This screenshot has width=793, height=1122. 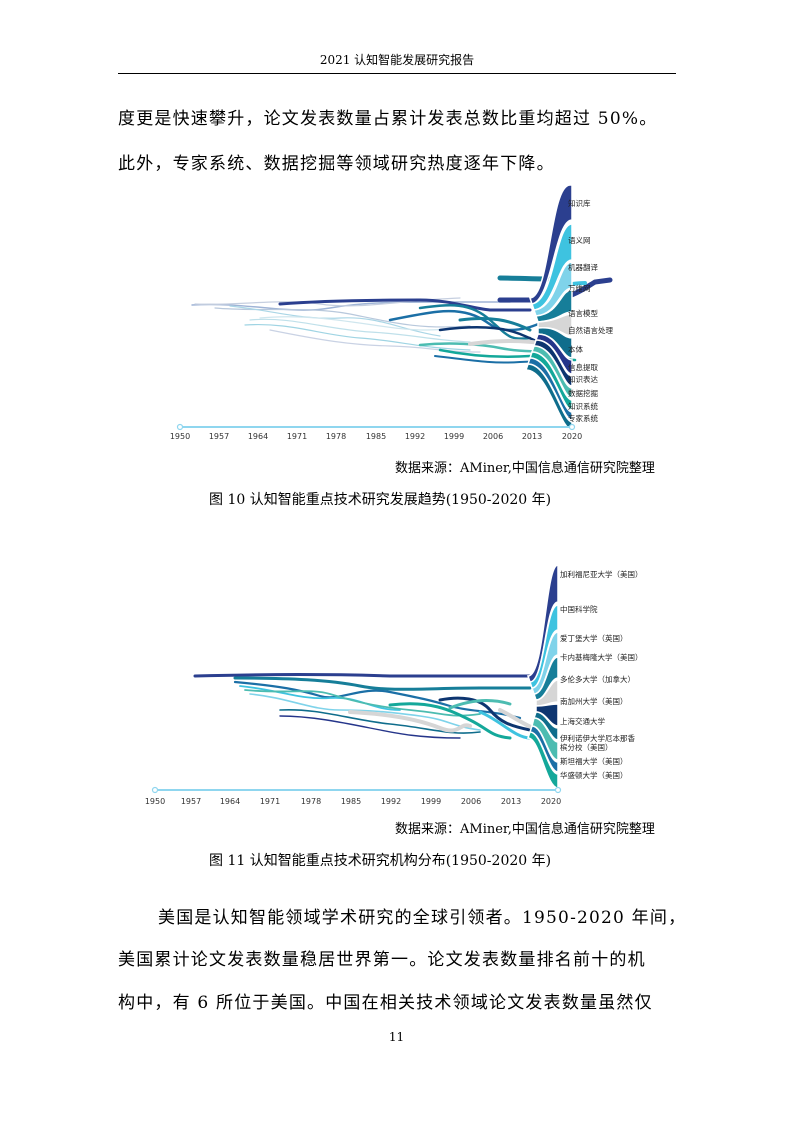 I want to click on legend-item: 加利福尼亚大学（美国）, so click(x=601, y=574).